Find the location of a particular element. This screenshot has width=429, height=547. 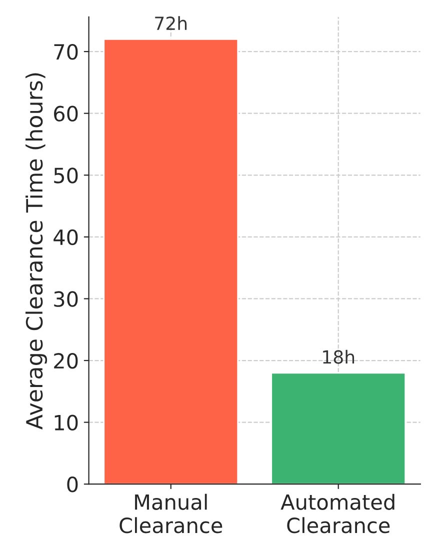

y-tick-label: 0 is located at coordinates (72, 484).